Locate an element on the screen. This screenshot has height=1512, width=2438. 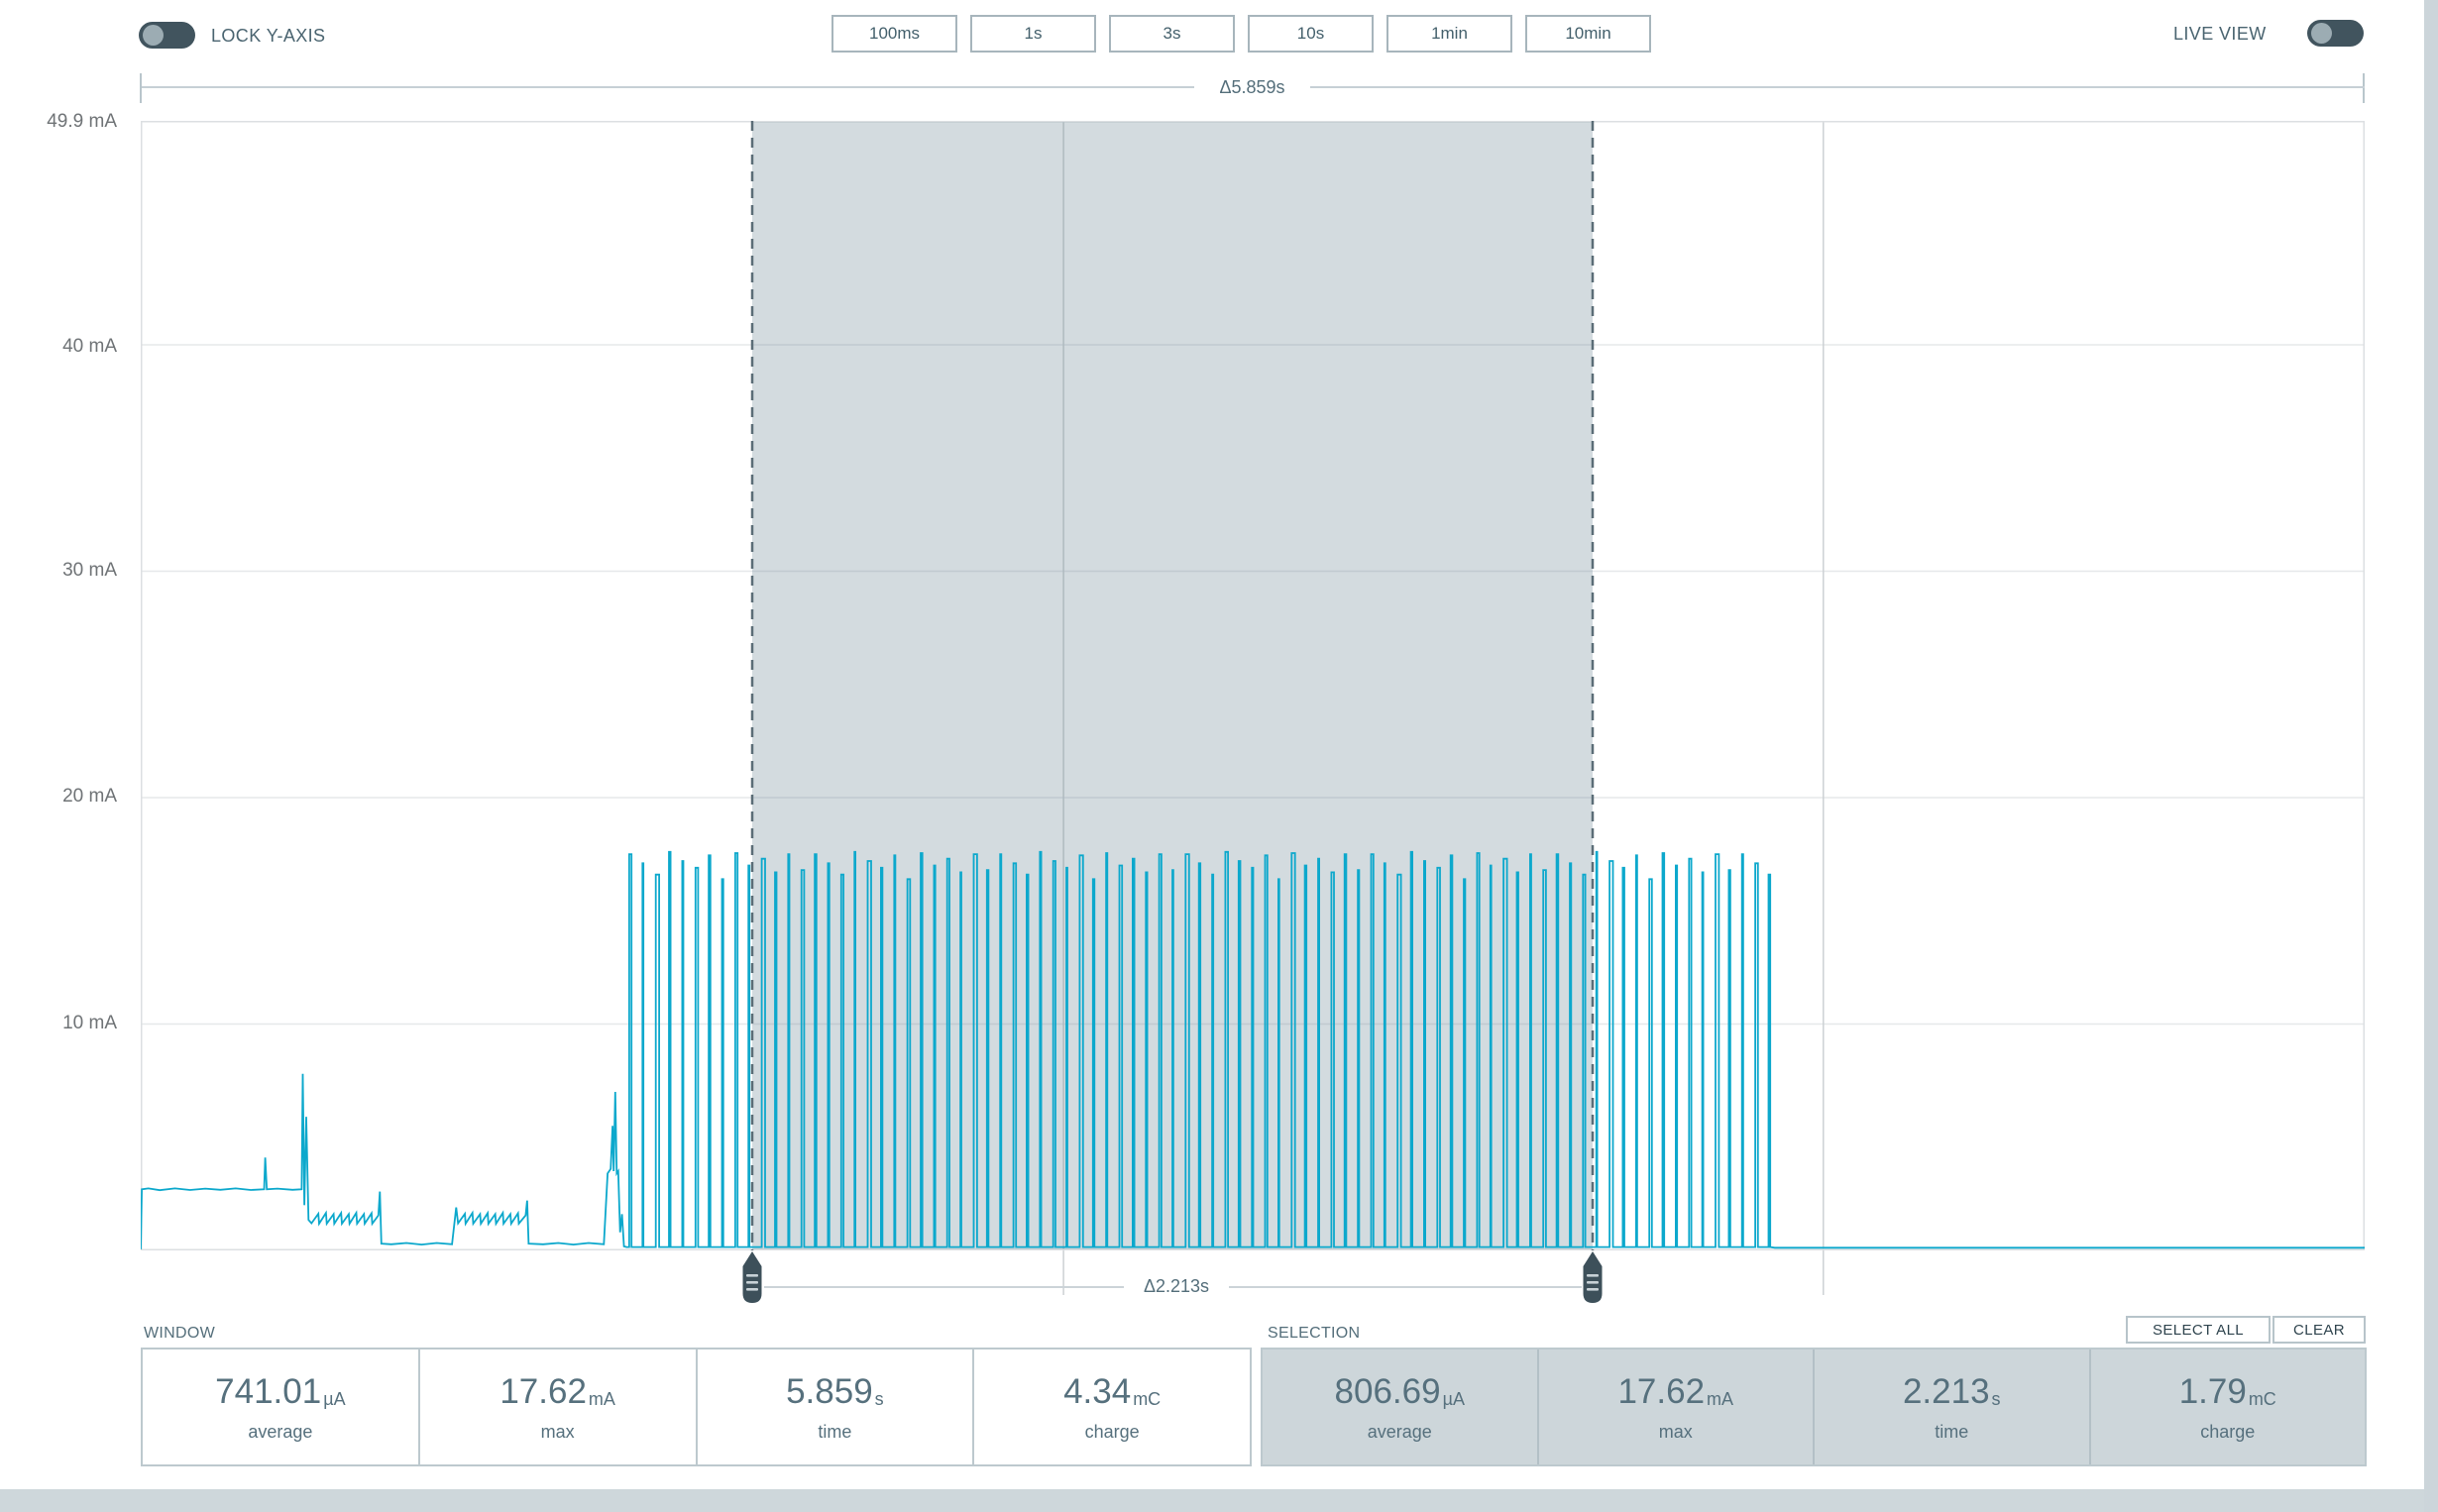
selection-max-cell: 17.62 mA max is located at coordinates (1677, 1407).